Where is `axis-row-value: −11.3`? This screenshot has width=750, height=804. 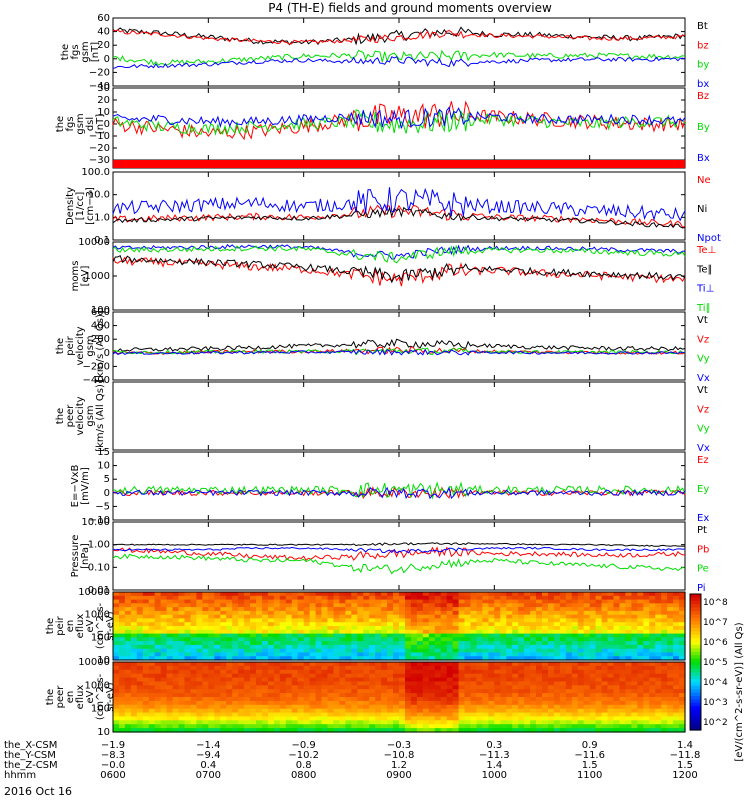 axis-row-value: −11.3 is located at coordinates (494, 755).